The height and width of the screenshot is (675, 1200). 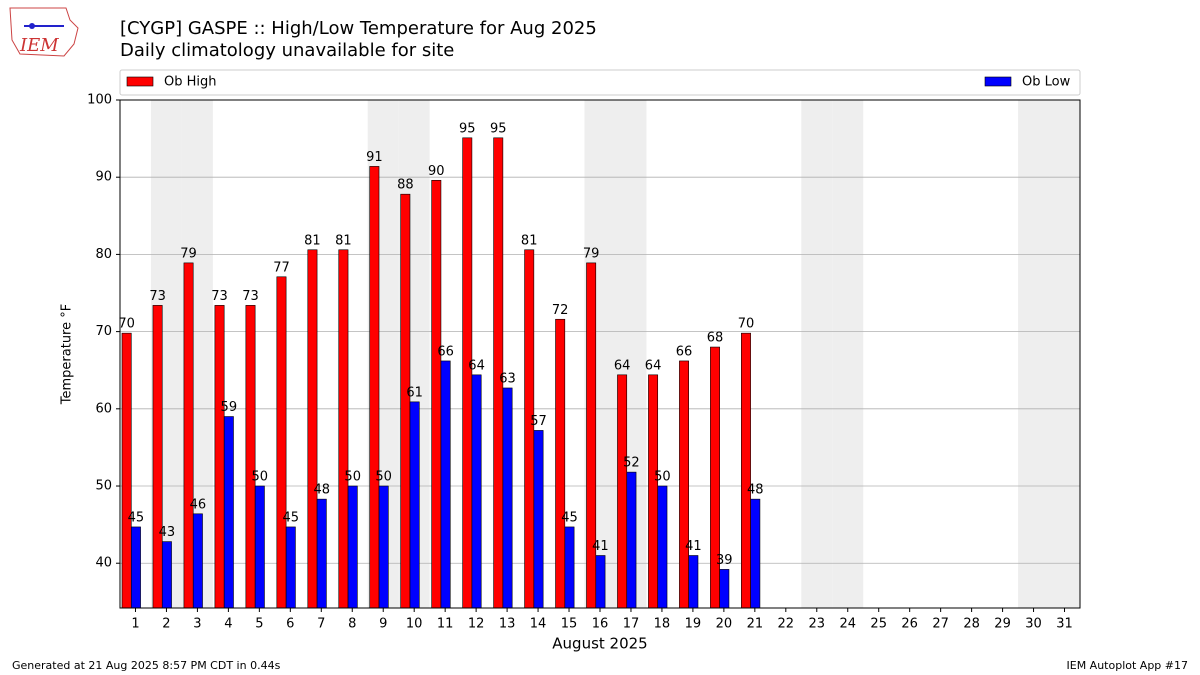 I want to click on x-tick-label: 27, so click(x=940, y=624).